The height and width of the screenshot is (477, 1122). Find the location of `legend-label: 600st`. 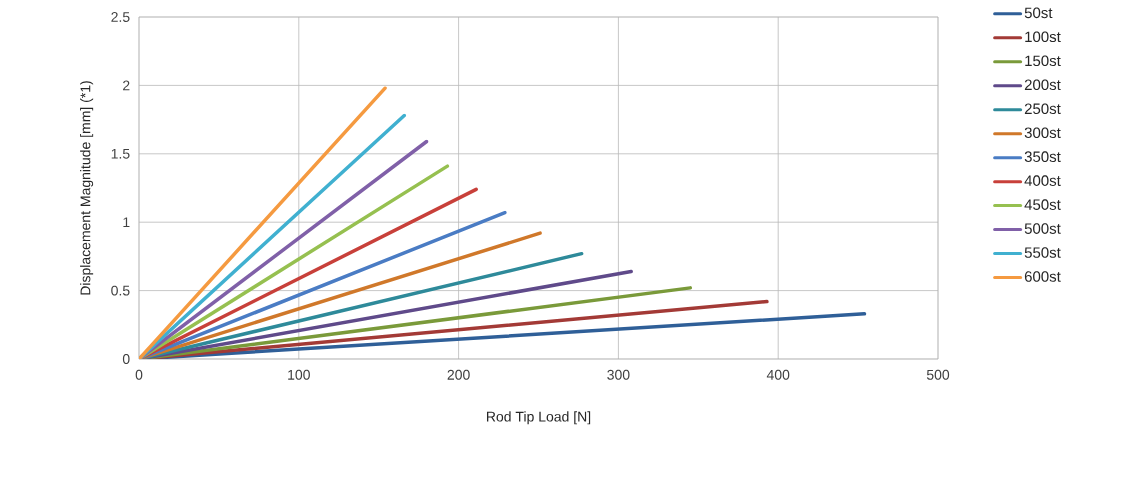

legend-label: 600st is located at coordinates (1042, 276).